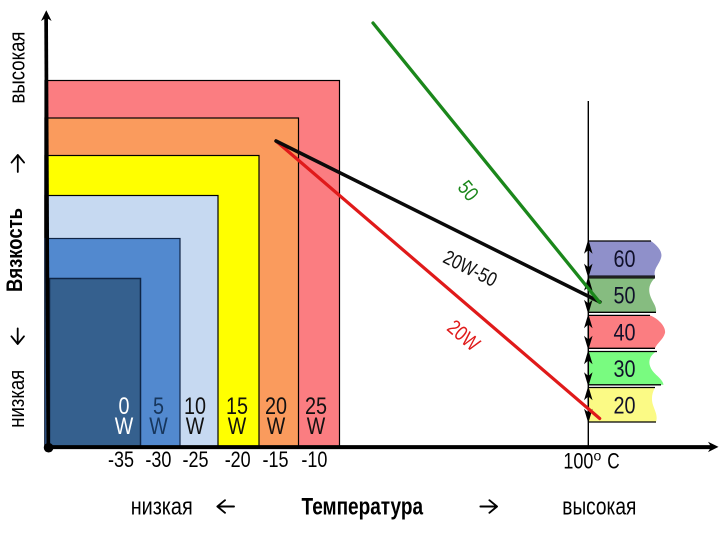 This screenshot has height=537, width=726. I want to click on svg-text: -35, so click(121, 459).